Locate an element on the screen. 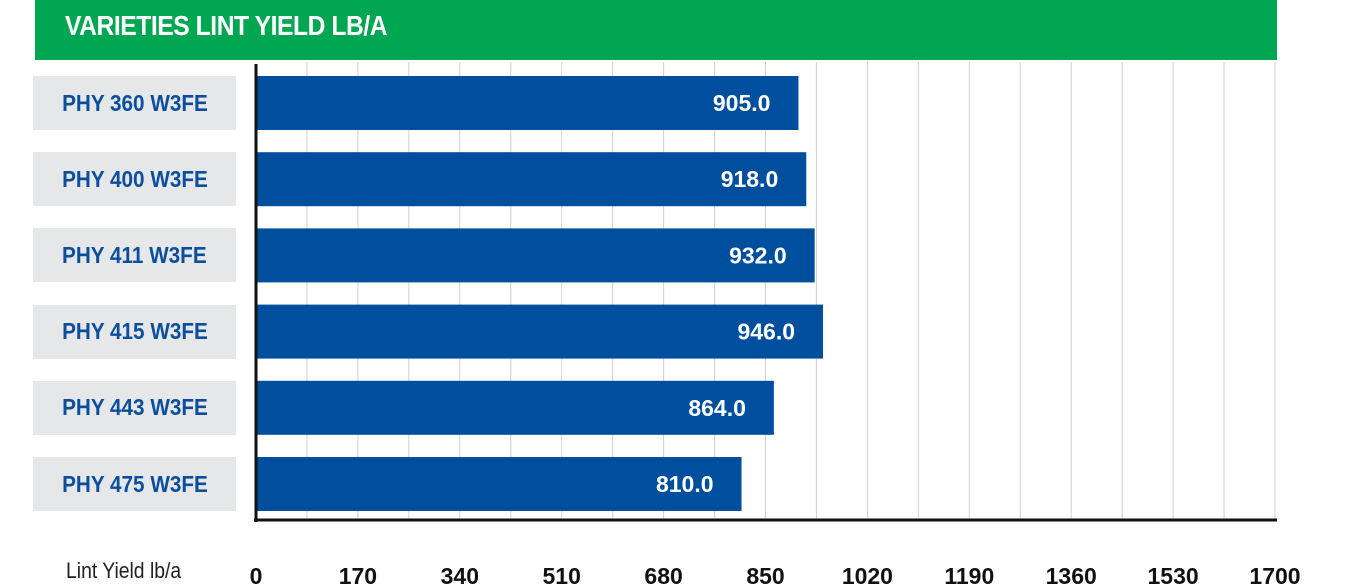  x-tick-label: 510 is located at coordinates (562, 573).